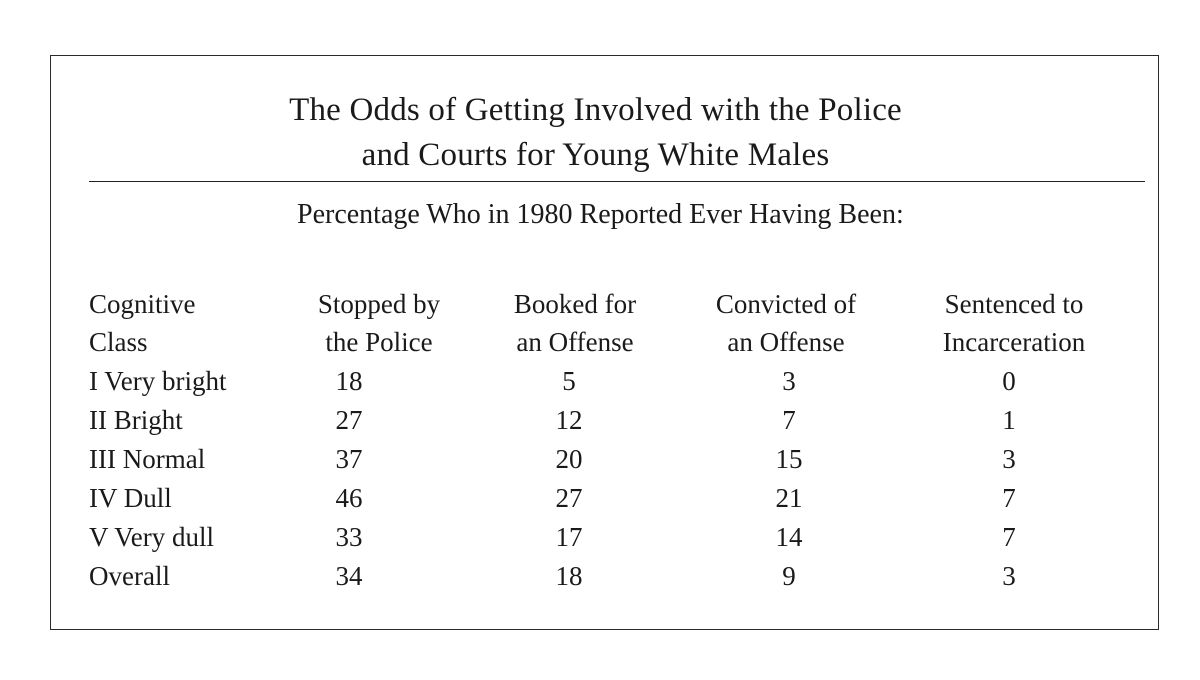  What do you see at coordinates (152, 537) in the screenshot?
I see `row-label-very-dull: V Very dull` at bounding box center [152, 537].